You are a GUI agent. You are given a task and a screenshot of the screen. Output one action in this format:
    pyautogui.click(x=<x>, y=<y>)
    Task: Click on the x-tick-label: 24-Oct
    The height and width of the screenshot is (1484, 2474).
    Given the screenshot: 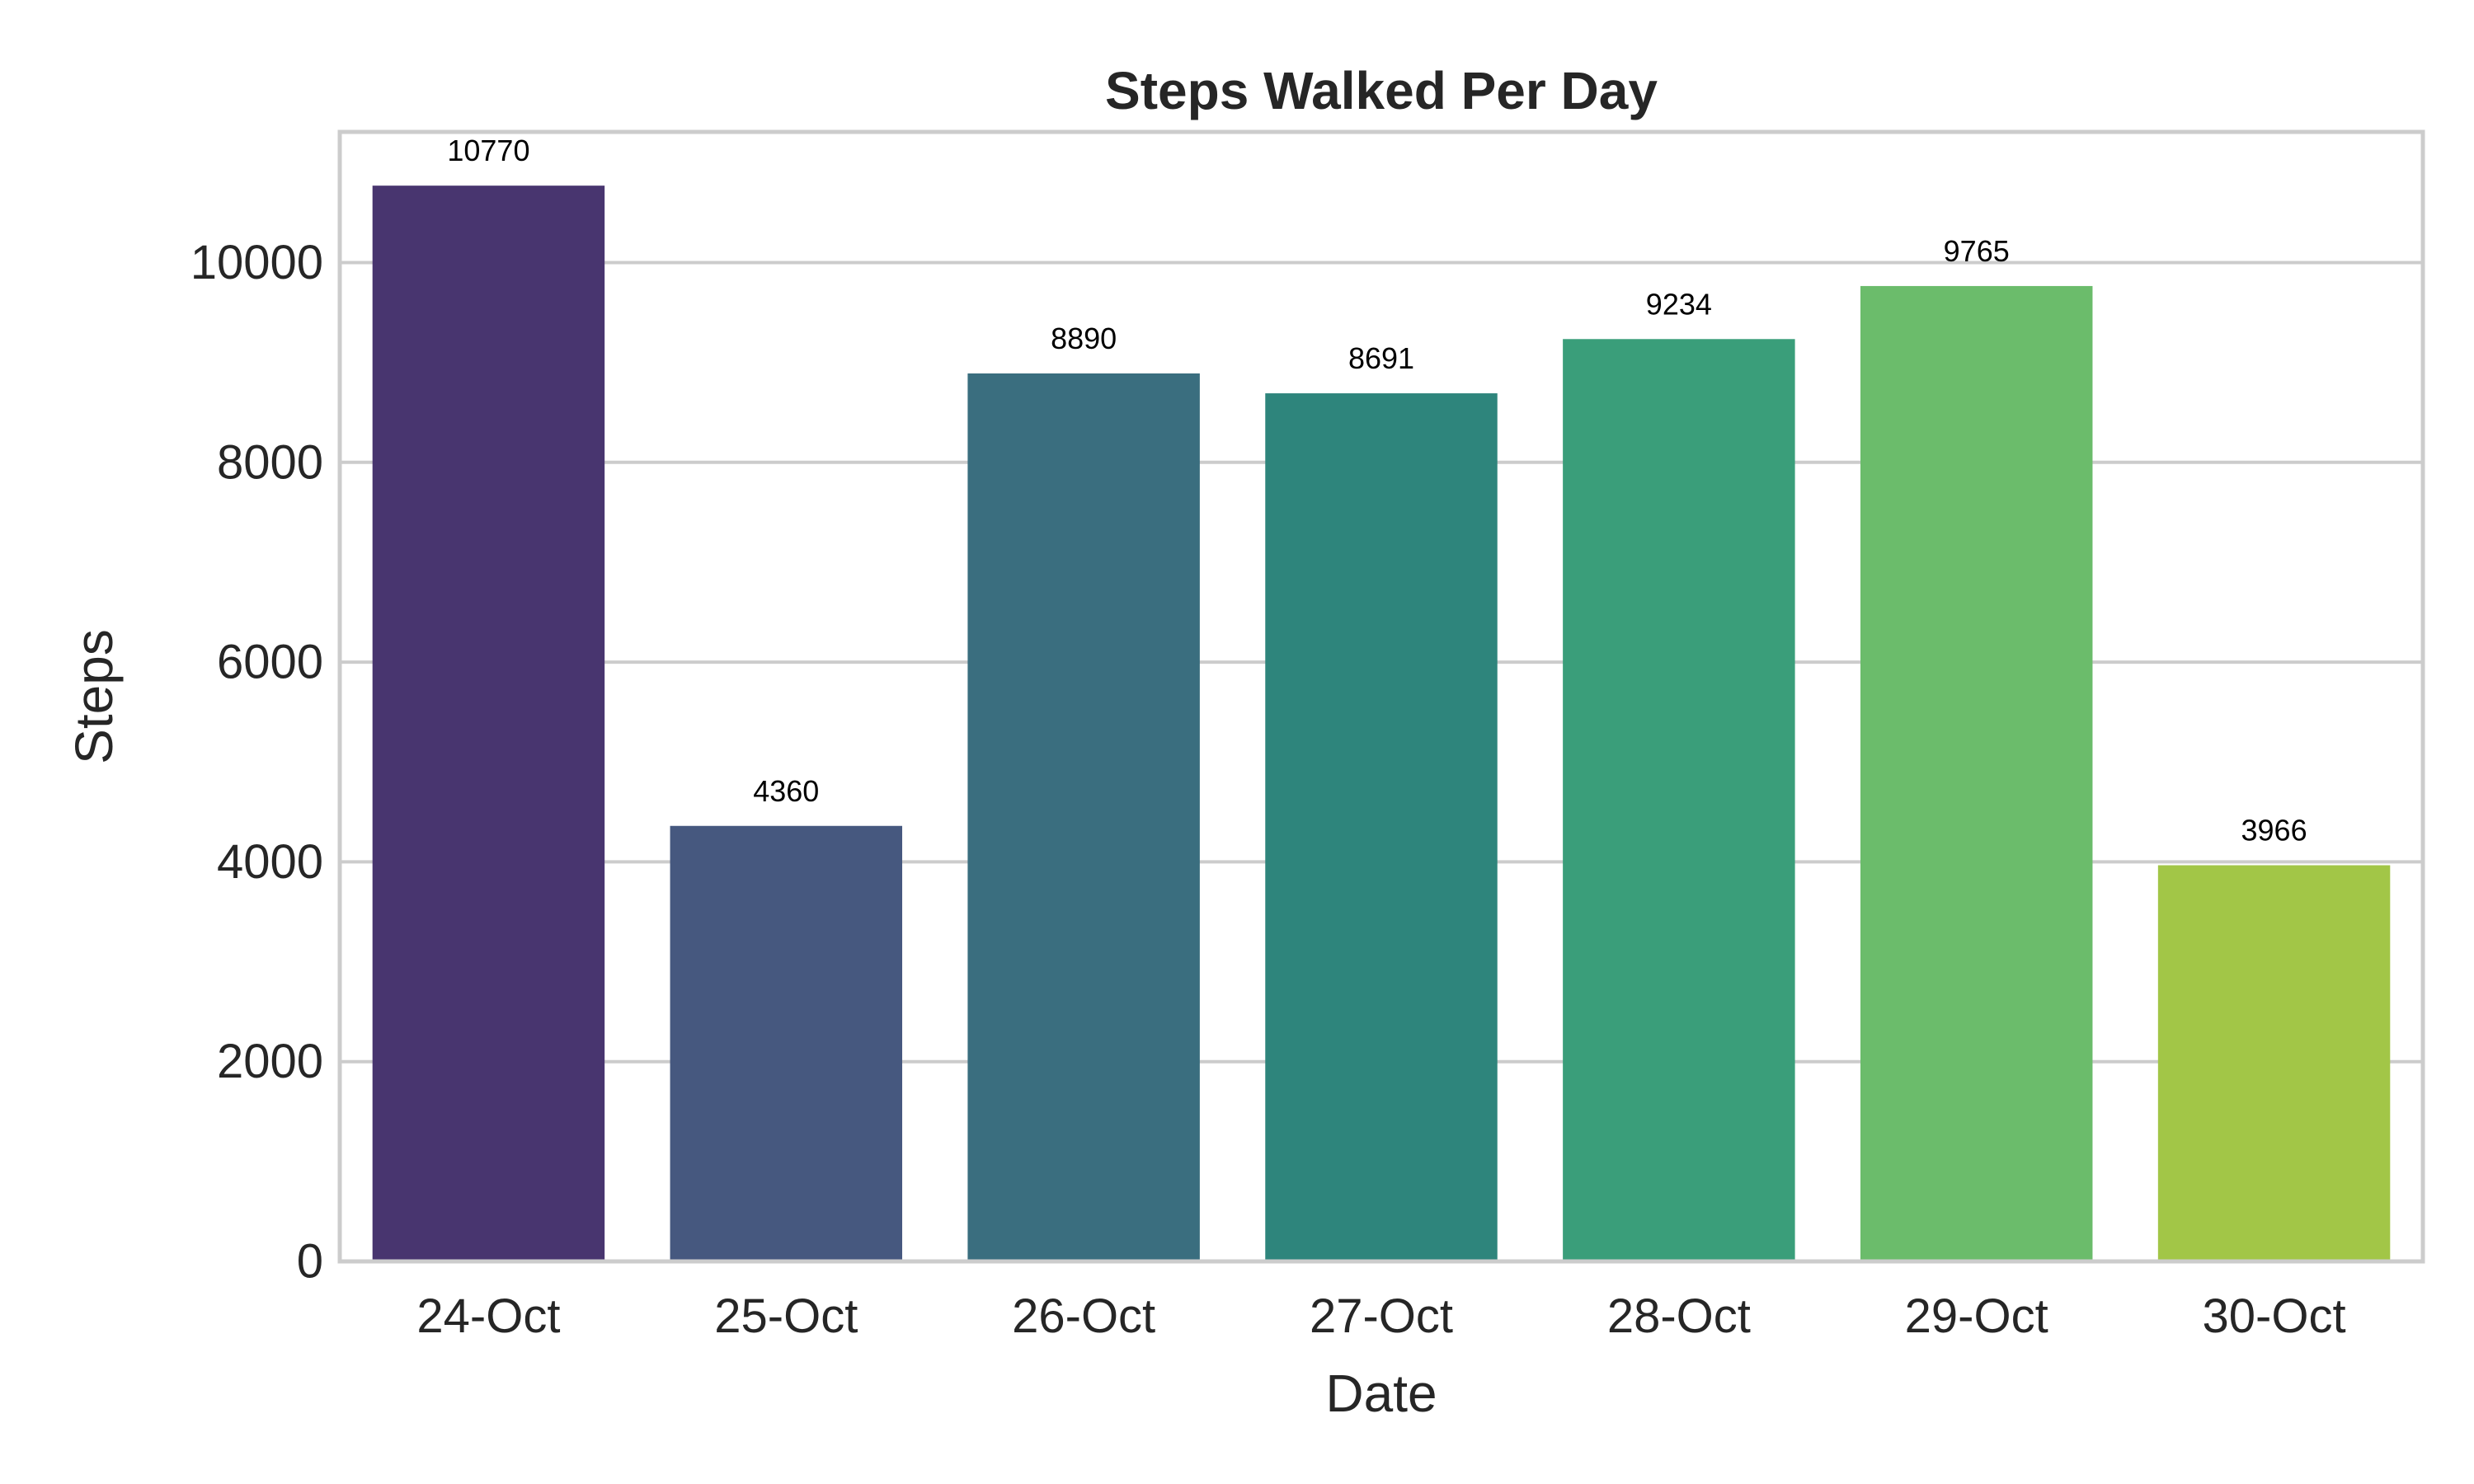 What is the action you would take?
    pyautogui.click(x=488, y=1316)
    